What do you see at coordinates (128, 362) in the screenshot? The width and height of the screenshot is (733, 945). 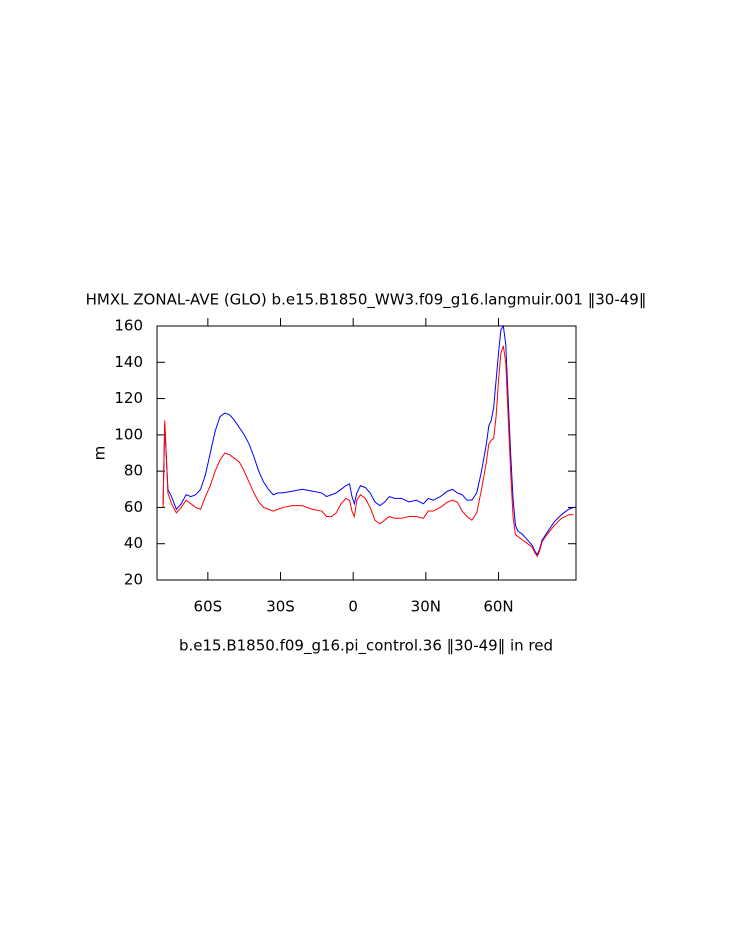 I see `y-tick-label: 140` at bounding box center [128, 362].